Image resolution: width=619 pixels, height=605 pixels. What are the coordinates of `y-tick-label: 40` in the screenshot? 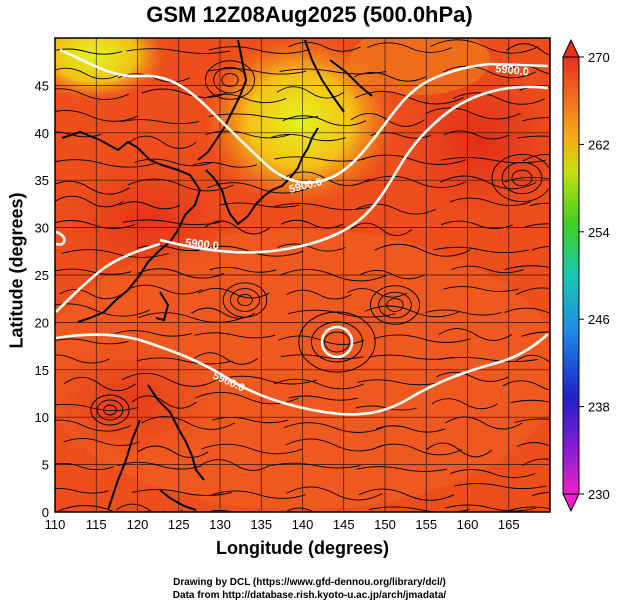 It's located at (42, 133).